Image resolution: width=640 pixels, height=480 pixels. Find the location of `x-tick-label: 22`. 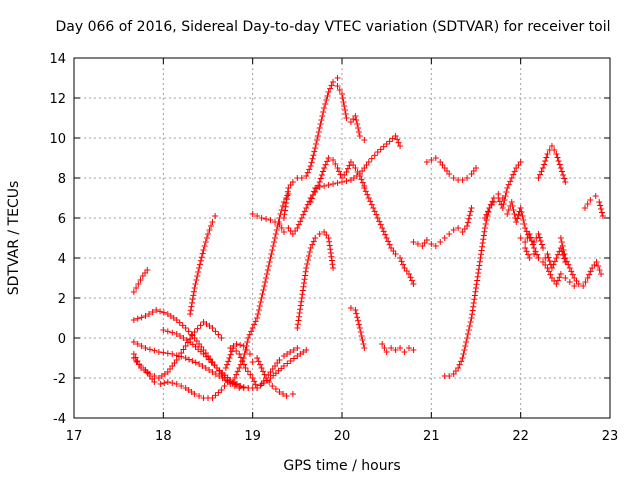

x-tick-label: 22 is located at coordinates (520, 436).